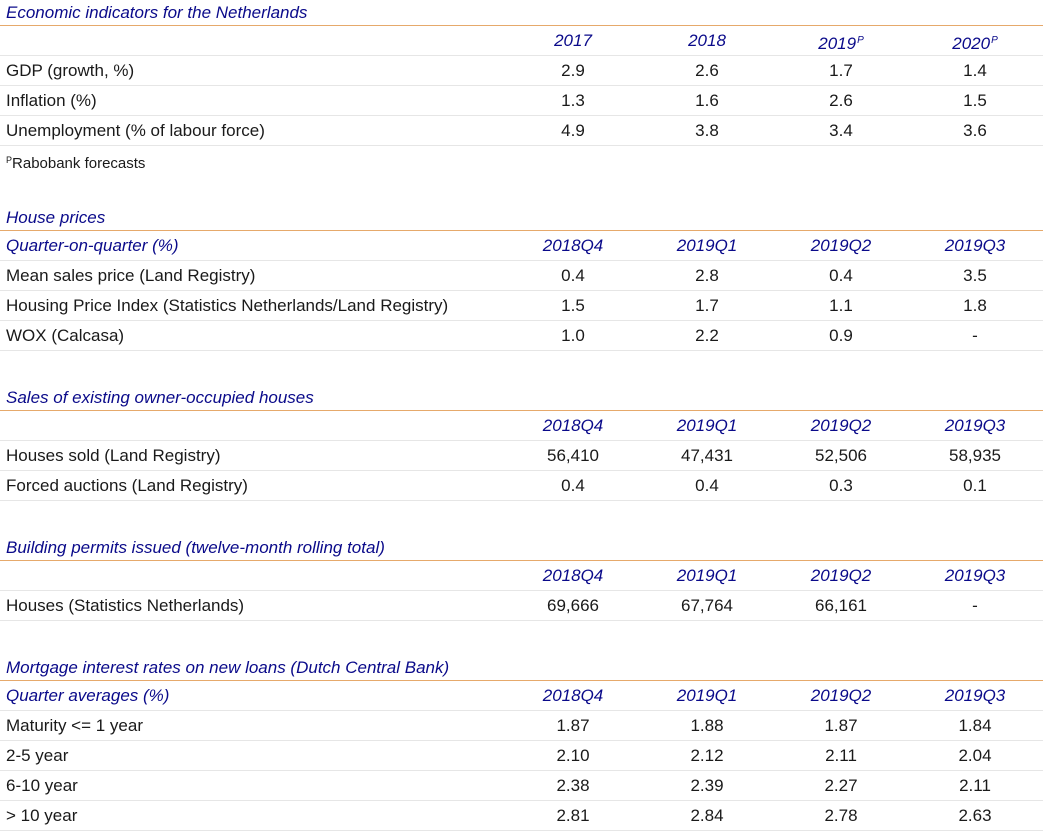 This screenshot has width=1043, height=832. Describe the element at coordinates (573, 605) in the screenshot. I see `table-cell: 69,666` at that location.